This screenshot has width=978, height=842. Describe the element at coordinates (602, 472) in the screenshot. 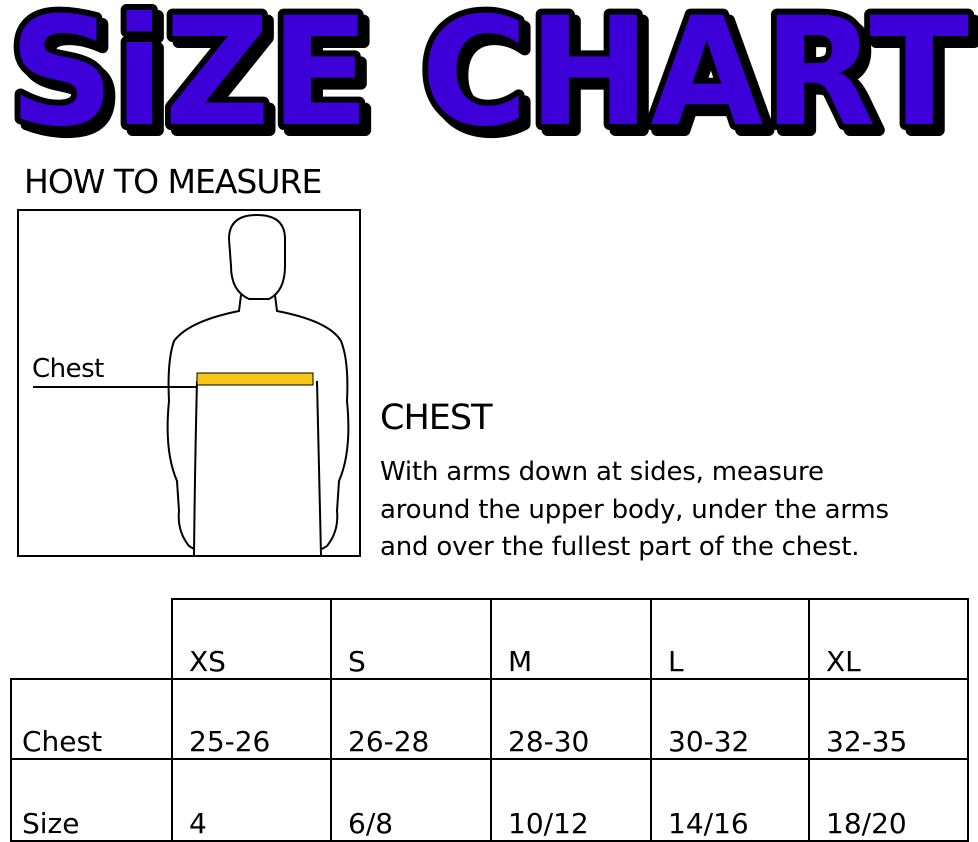

I see `desc-line: With arms down at sides, measure` at that location.